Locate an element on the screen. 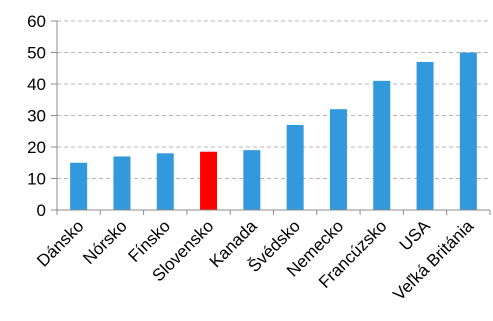 The image size is (493, 321). y-tick-label: 40 is located at coordinates (36, 84).